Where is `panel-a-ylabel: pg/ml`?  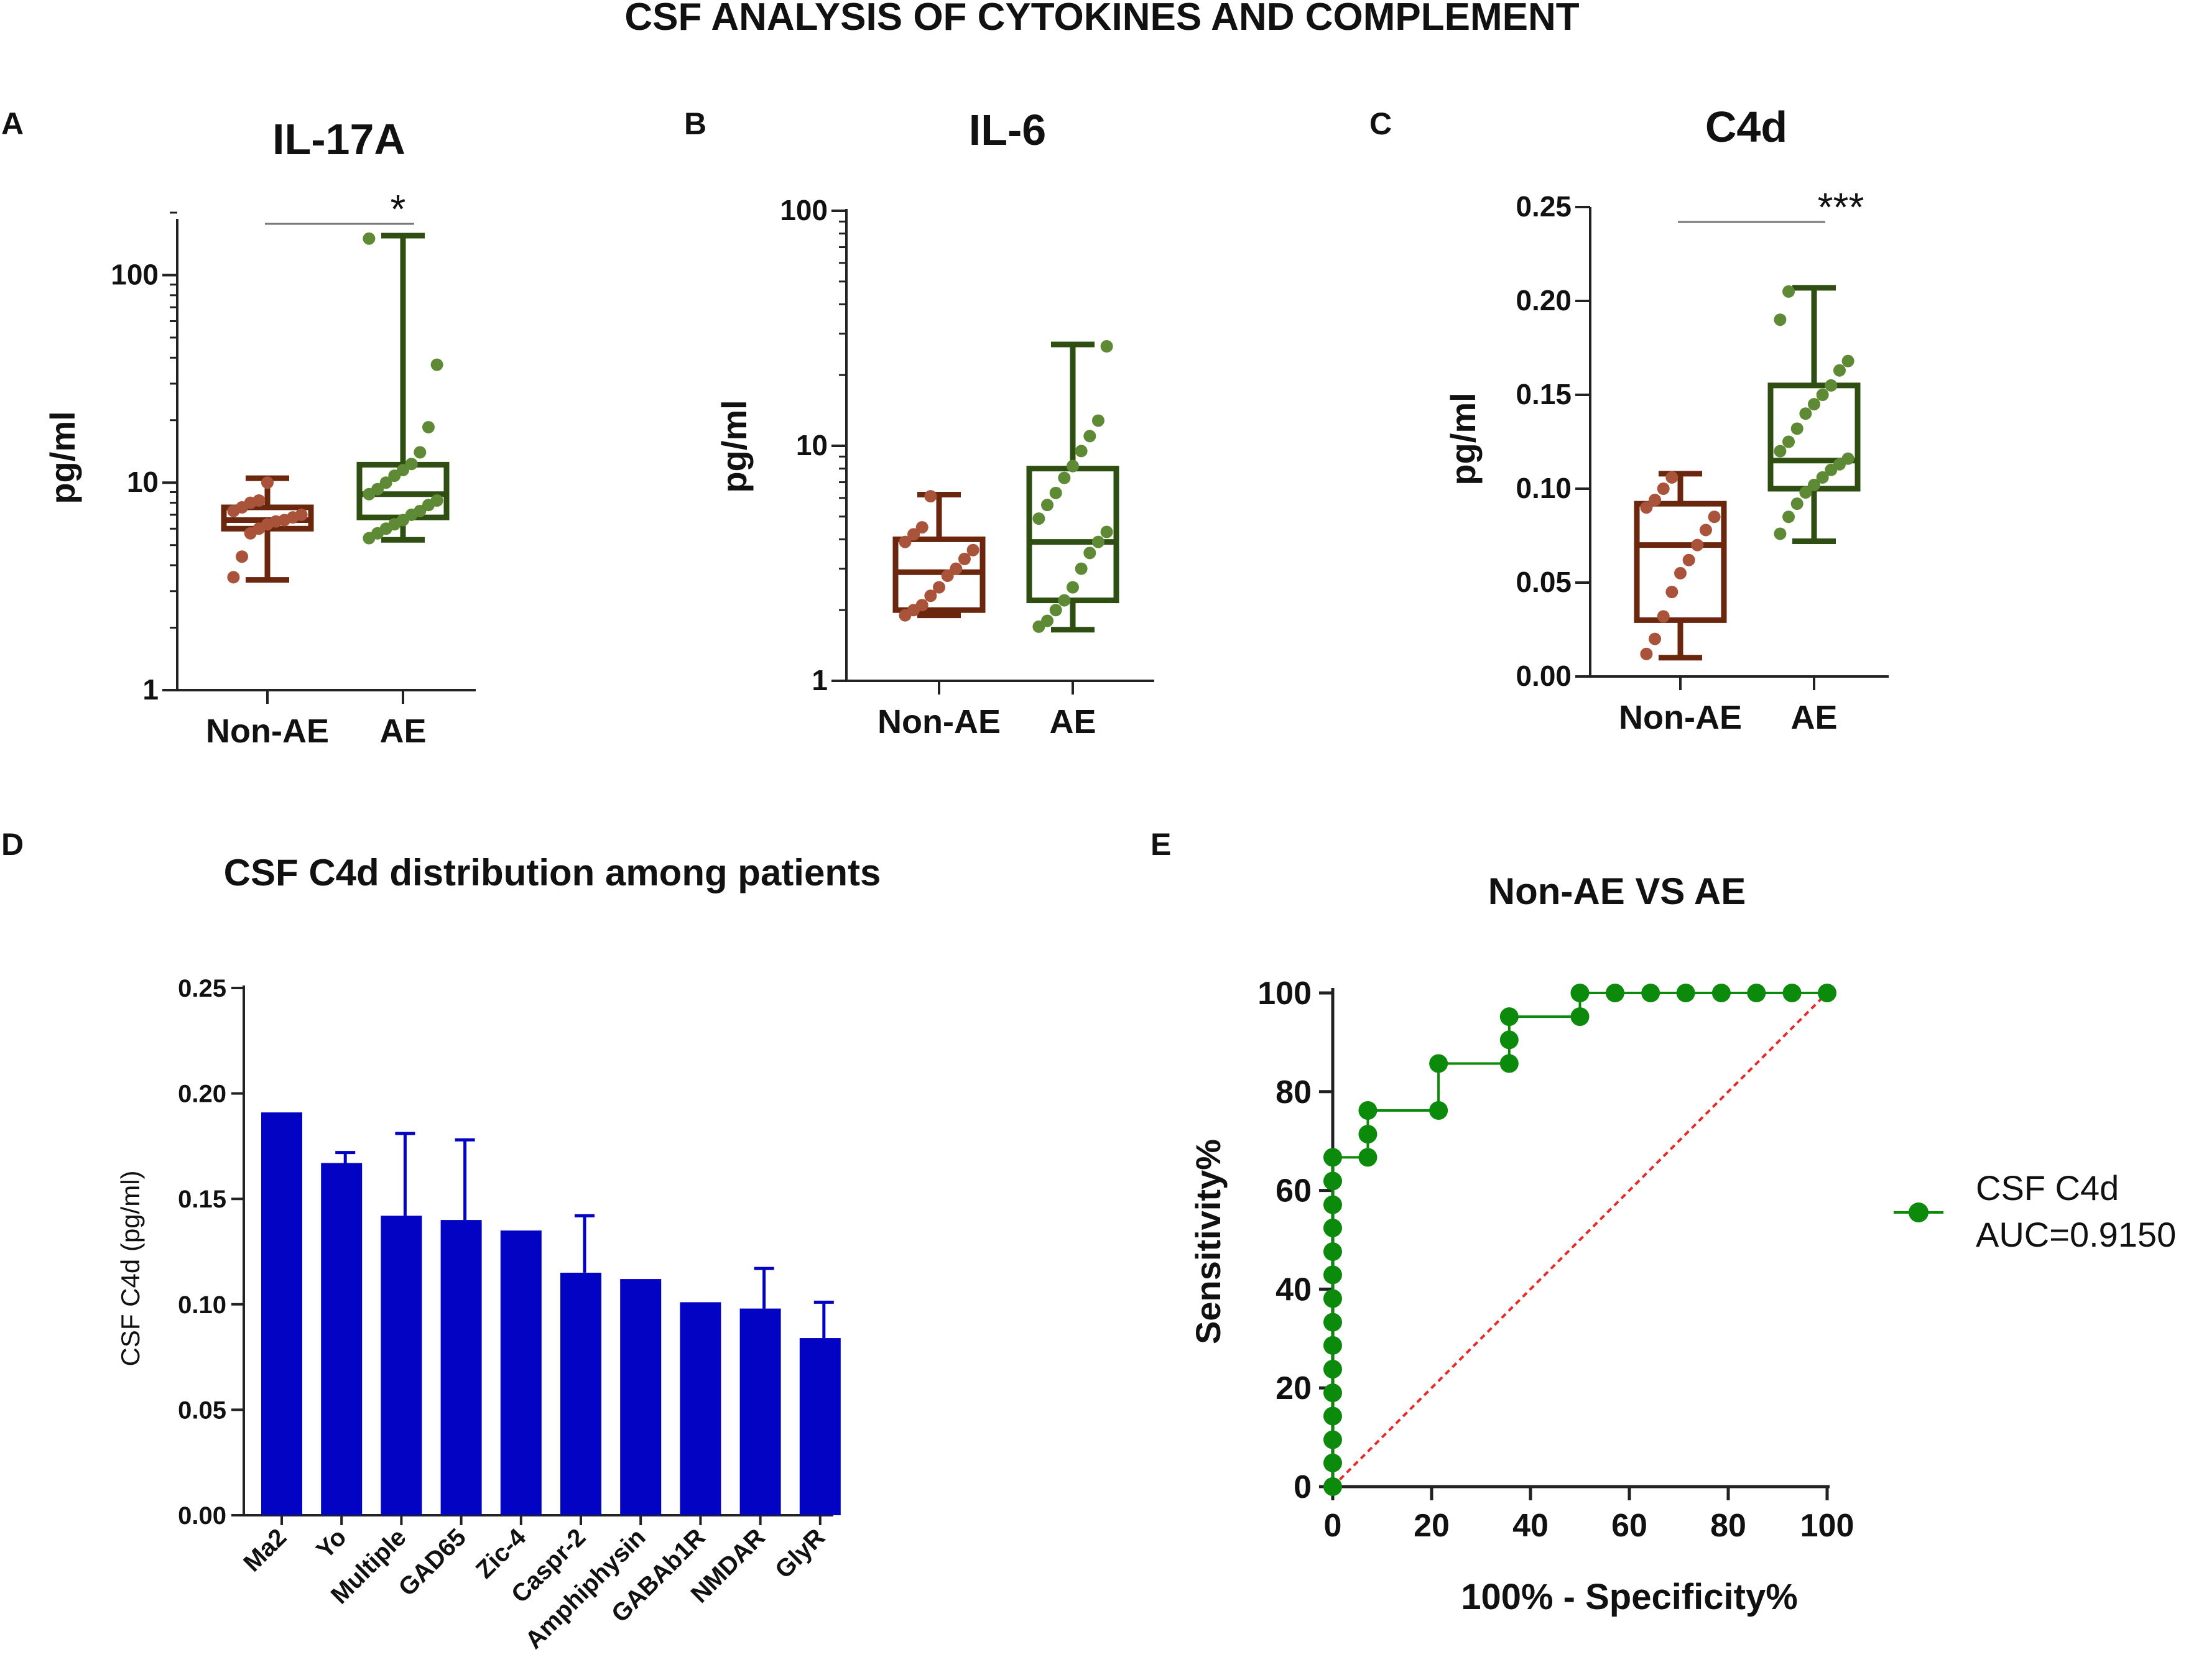
panel-a-ylabel: pg/ml is located at coordinates (62, 457).